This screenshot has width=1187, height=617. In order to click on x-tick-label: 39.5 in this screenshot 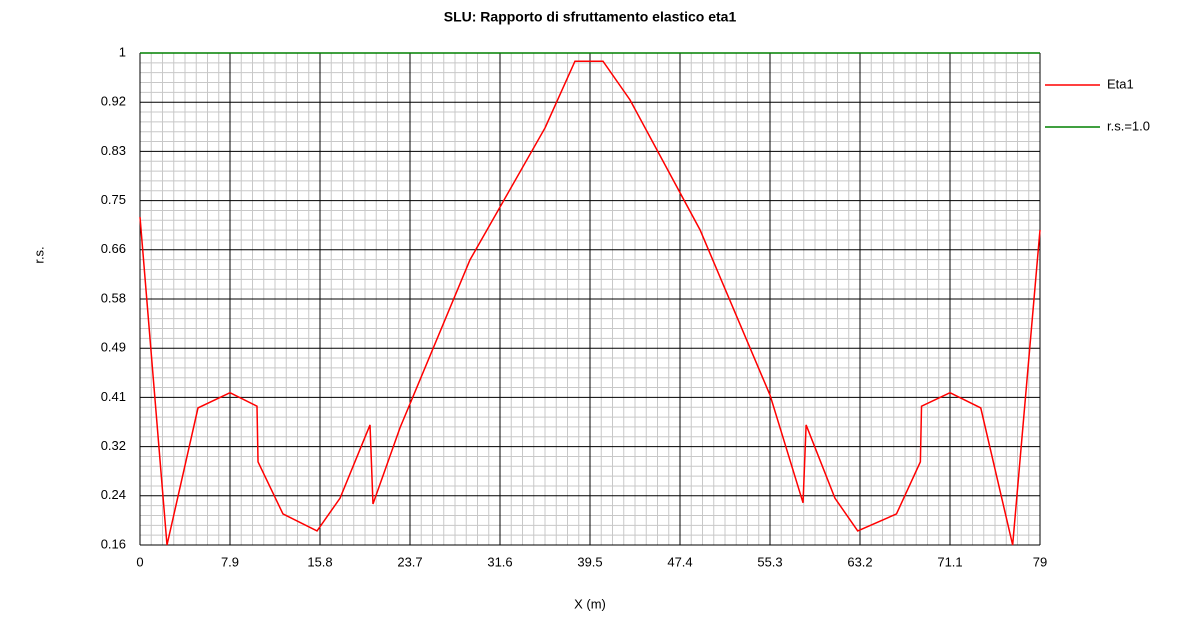, I will do `click(589, 561)`.